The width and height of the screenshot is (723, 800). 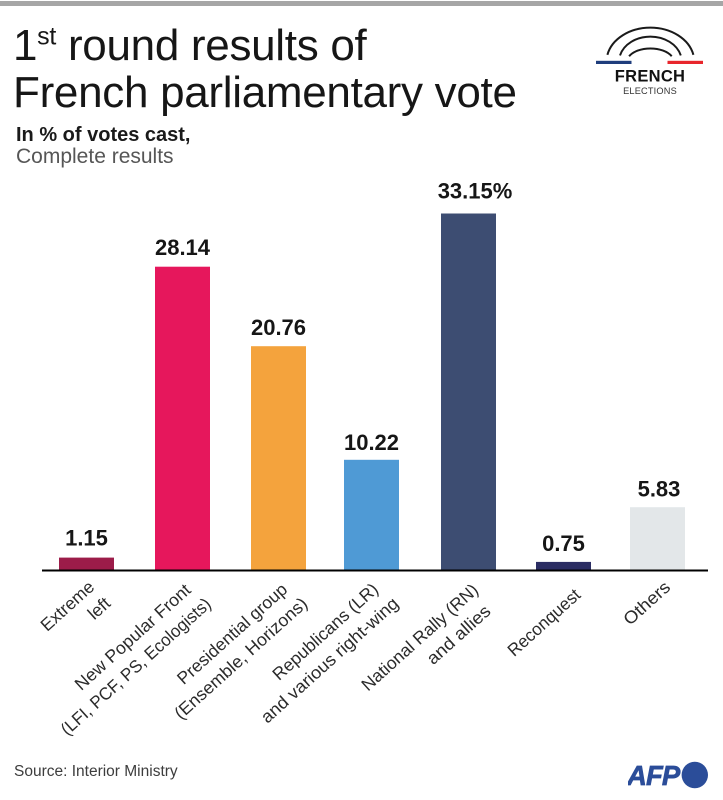 I want to click on svg-text: 1.15, so click(x=86, y=538).